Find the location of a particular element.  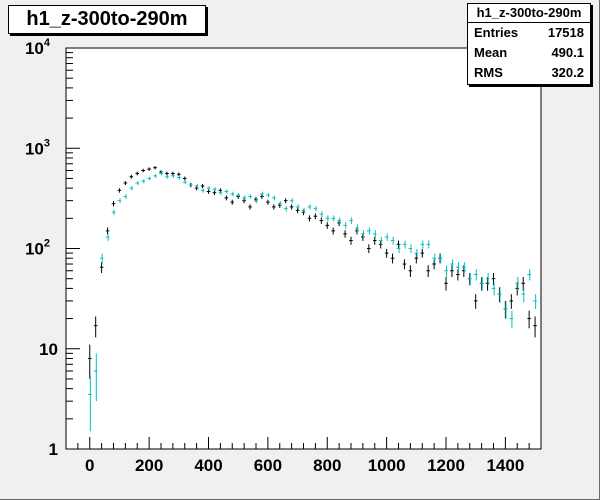

x-tick-label: 1000 is located at coordinates (387, 465).